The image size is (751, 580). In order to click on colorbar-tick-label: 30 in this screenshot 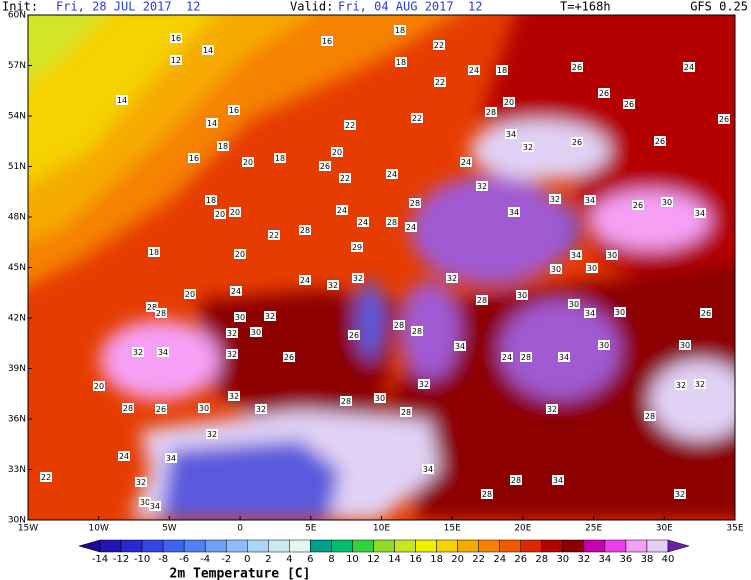, I will do `click(562, 559)`.